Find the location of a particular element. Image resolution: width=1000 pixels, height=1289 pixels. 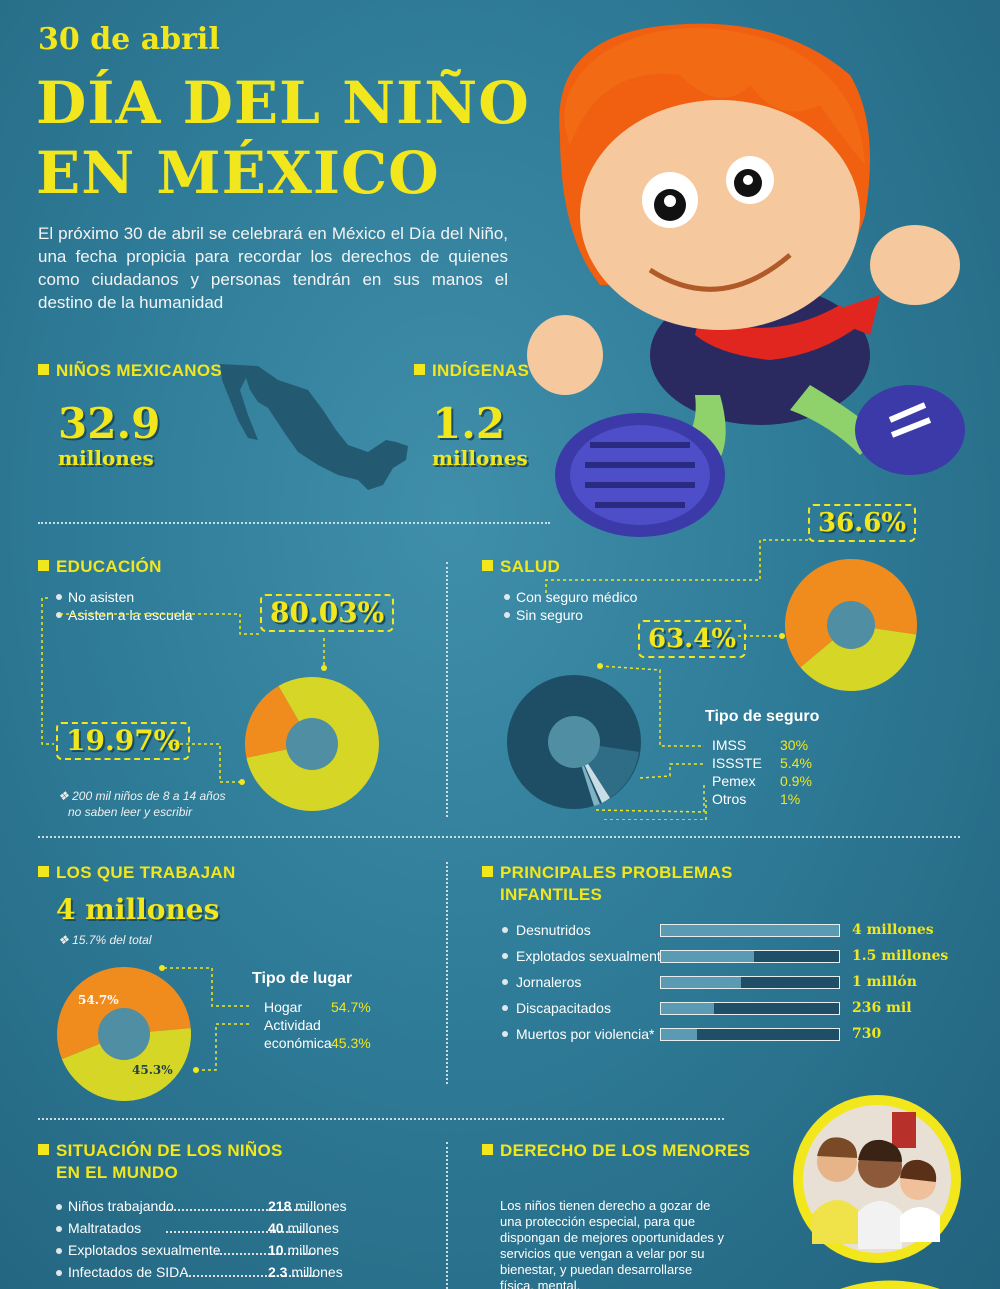

date-subtitle: 30 de abril is located at coordinates (129, 39).